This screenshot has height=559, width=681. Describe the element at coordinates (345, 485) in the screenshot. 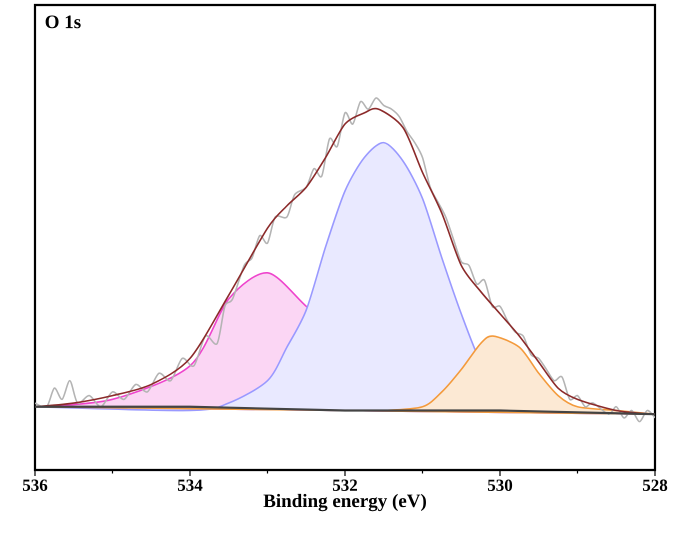

I see `x-tick-label: 532` at that location.